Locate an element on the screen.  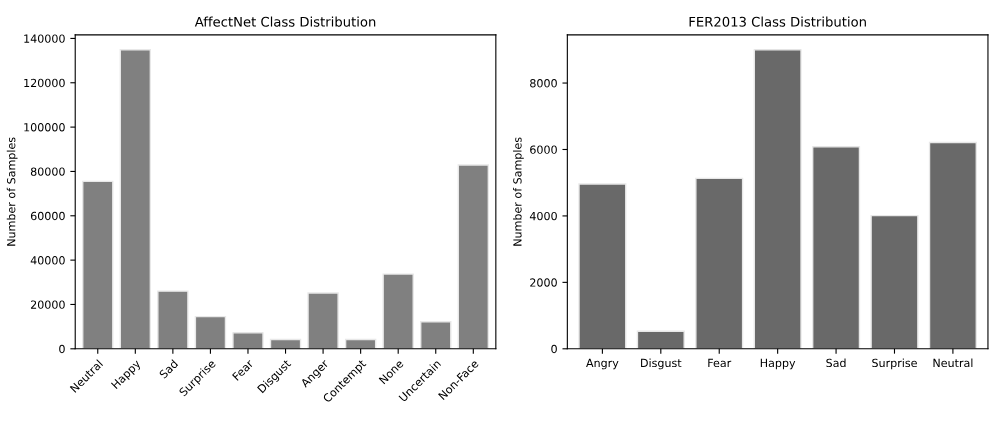
y-tick-label: 6000 is located at coordinates (543, 149).